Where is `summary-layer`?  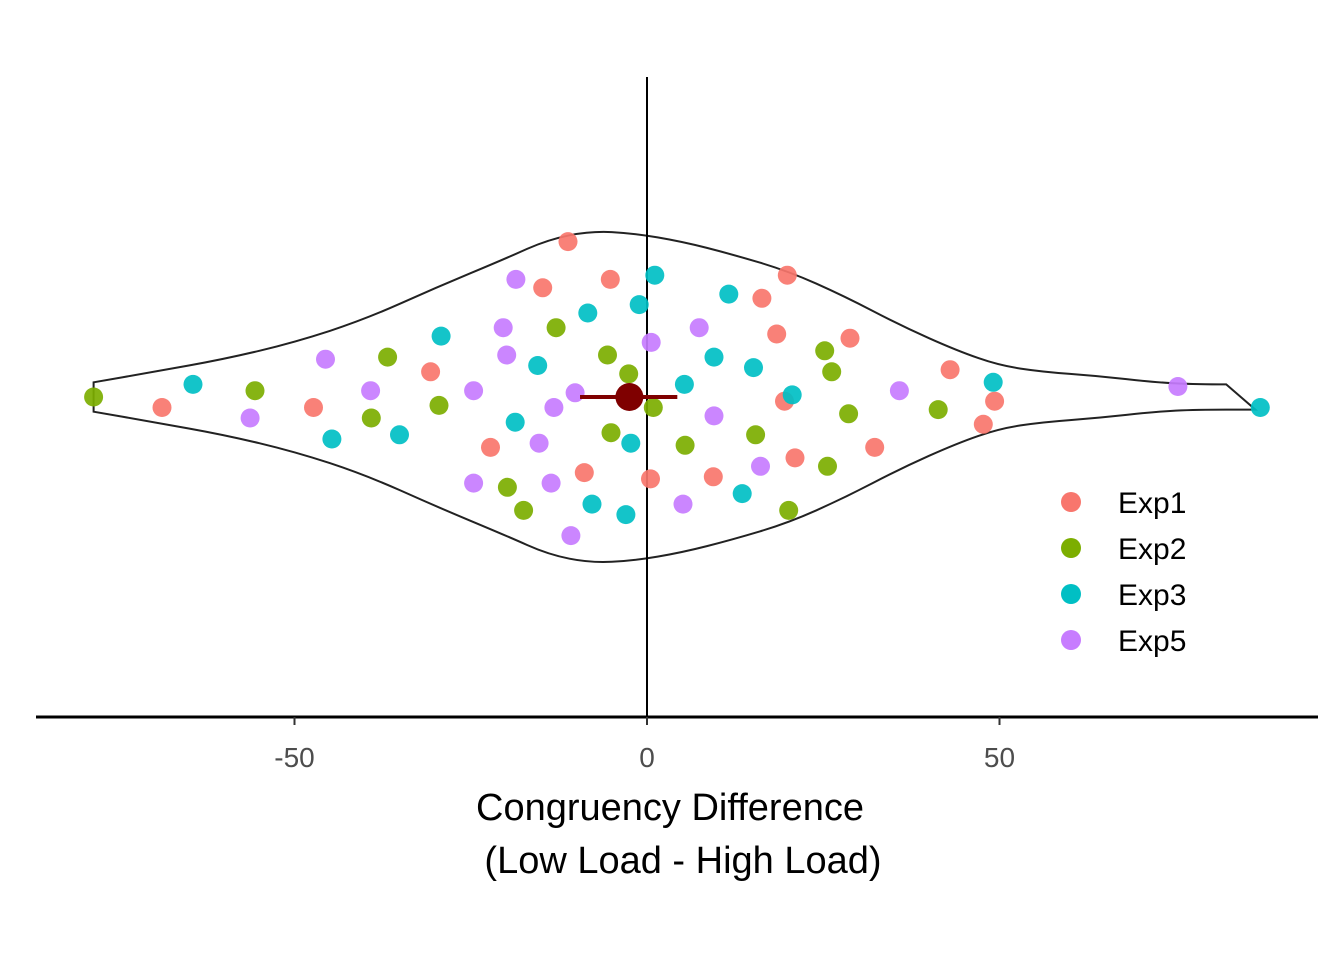
summary-layer is located at coordinates (629, 397).